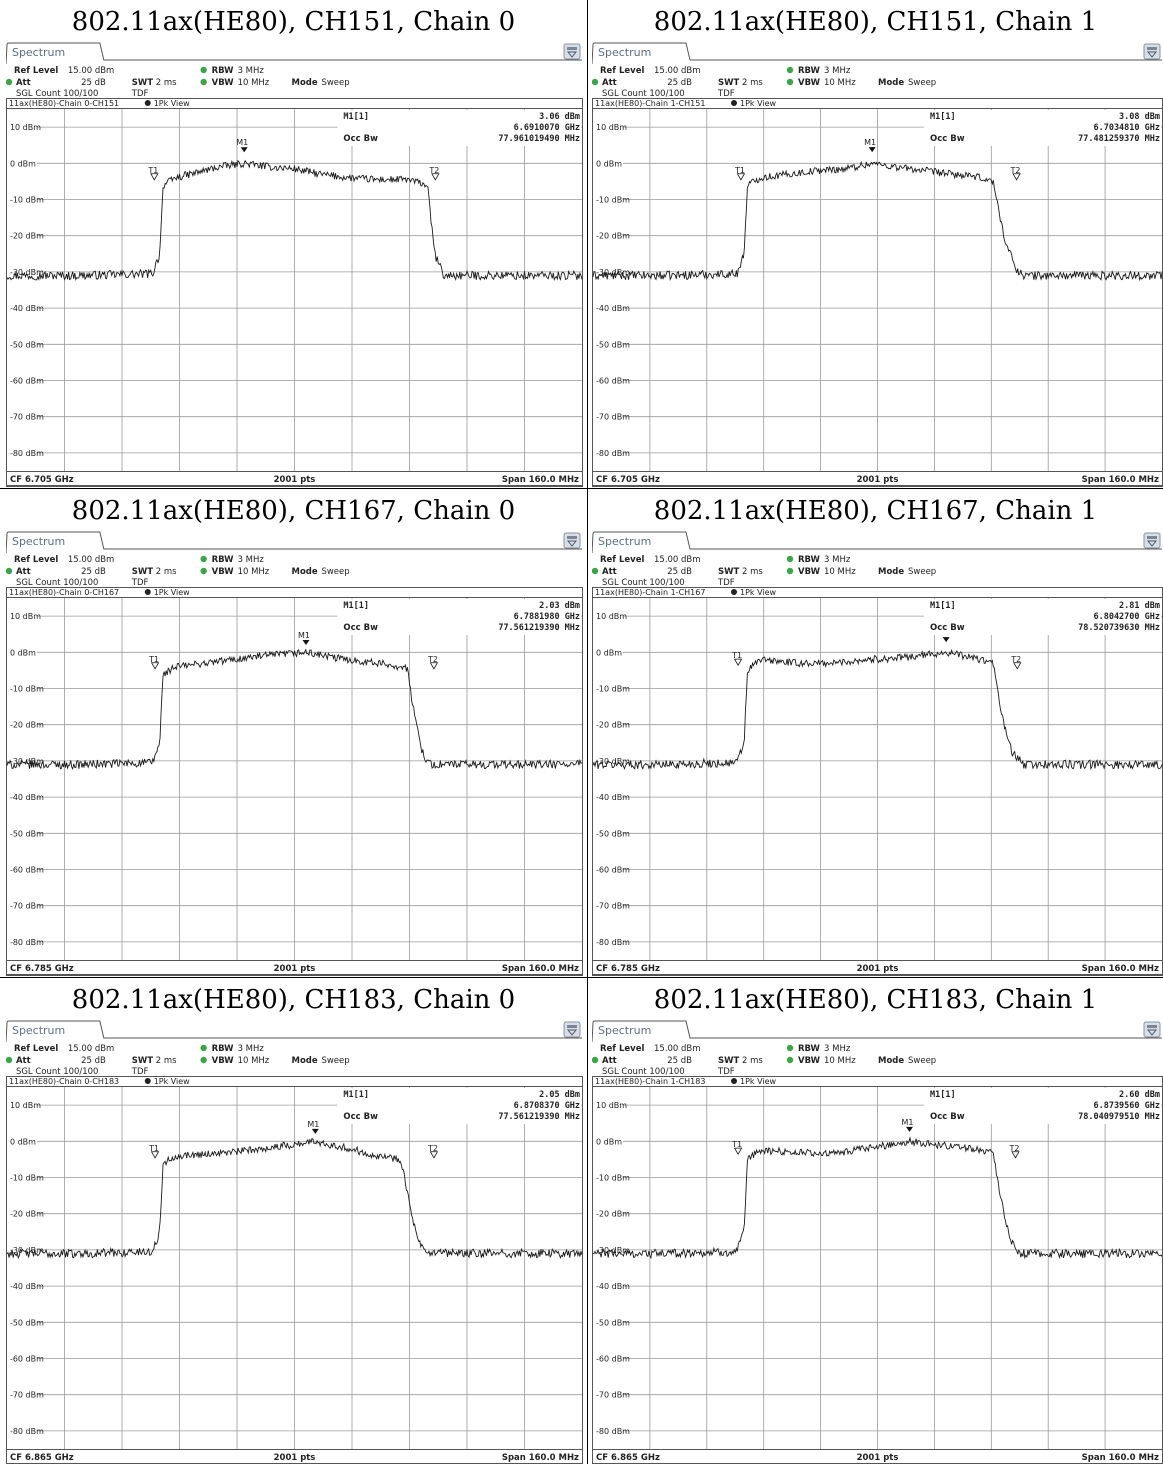  Describe the element at coordinates (1139, 117) in the screenshot. I see `marker-level: 3.08 dBm` at that location.